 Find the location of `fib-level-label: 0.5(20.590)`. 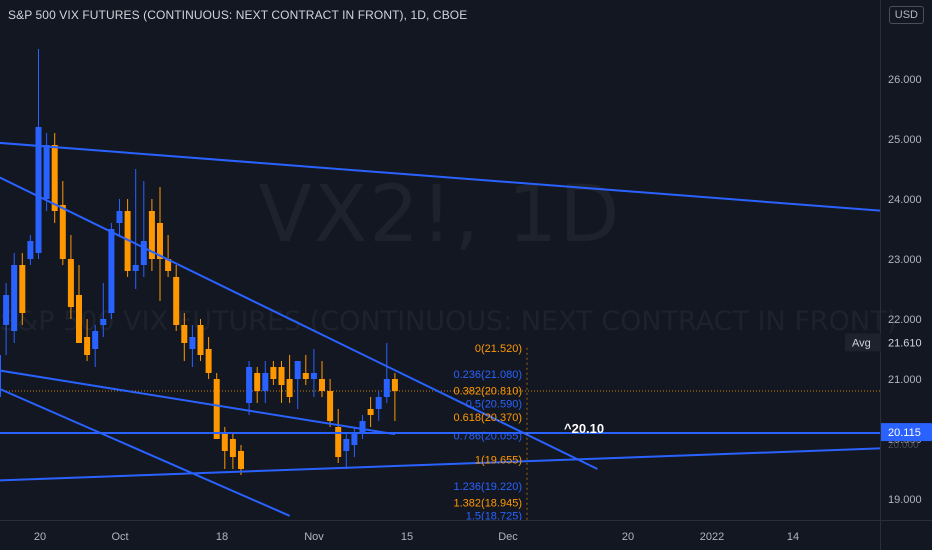

fib-level-label: 0.5(20.590) is located at coordinates (494, 405).